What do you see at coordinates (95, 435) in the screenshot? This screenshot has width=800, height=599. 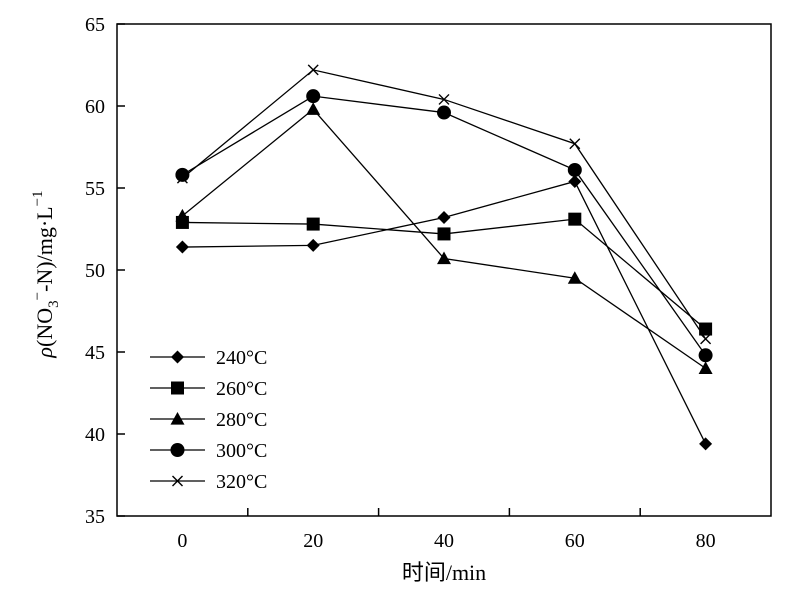 I see `y-tick-label: 40` at bounding box center [95, 435].